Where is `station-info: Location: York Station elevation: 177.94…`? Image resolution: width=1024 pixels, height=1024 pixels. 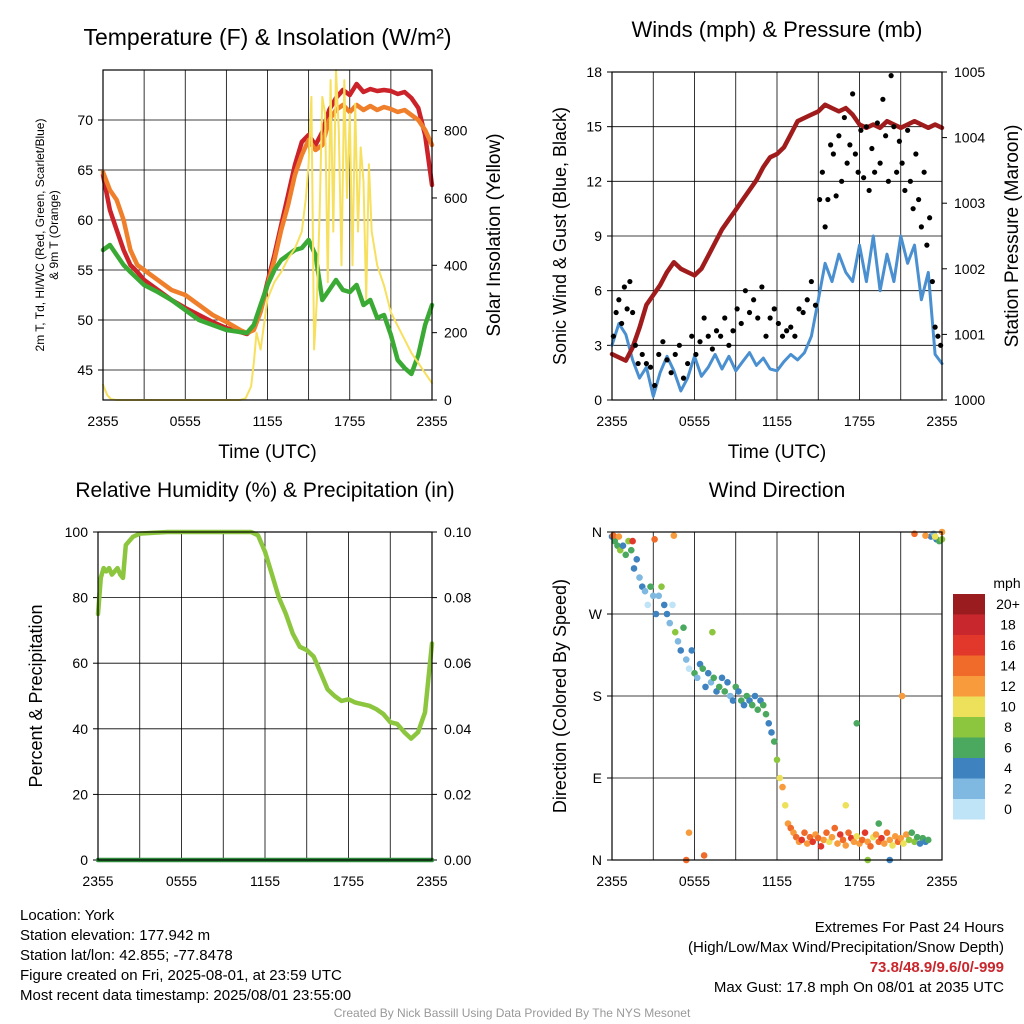
station-info: Location: York Station elevation: 177.94… is located at coordinates (185, 956).